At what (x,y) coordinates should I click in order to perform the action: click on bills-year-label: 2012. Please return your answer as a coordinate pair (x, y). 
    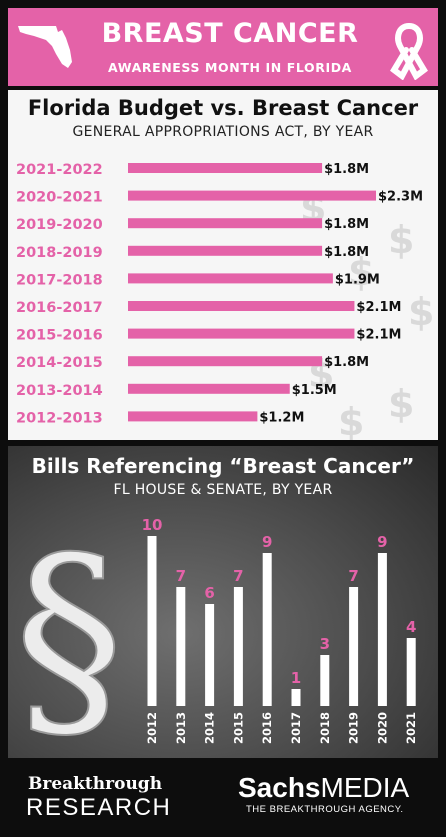
    Looking at the image, I should click on (152, 728).